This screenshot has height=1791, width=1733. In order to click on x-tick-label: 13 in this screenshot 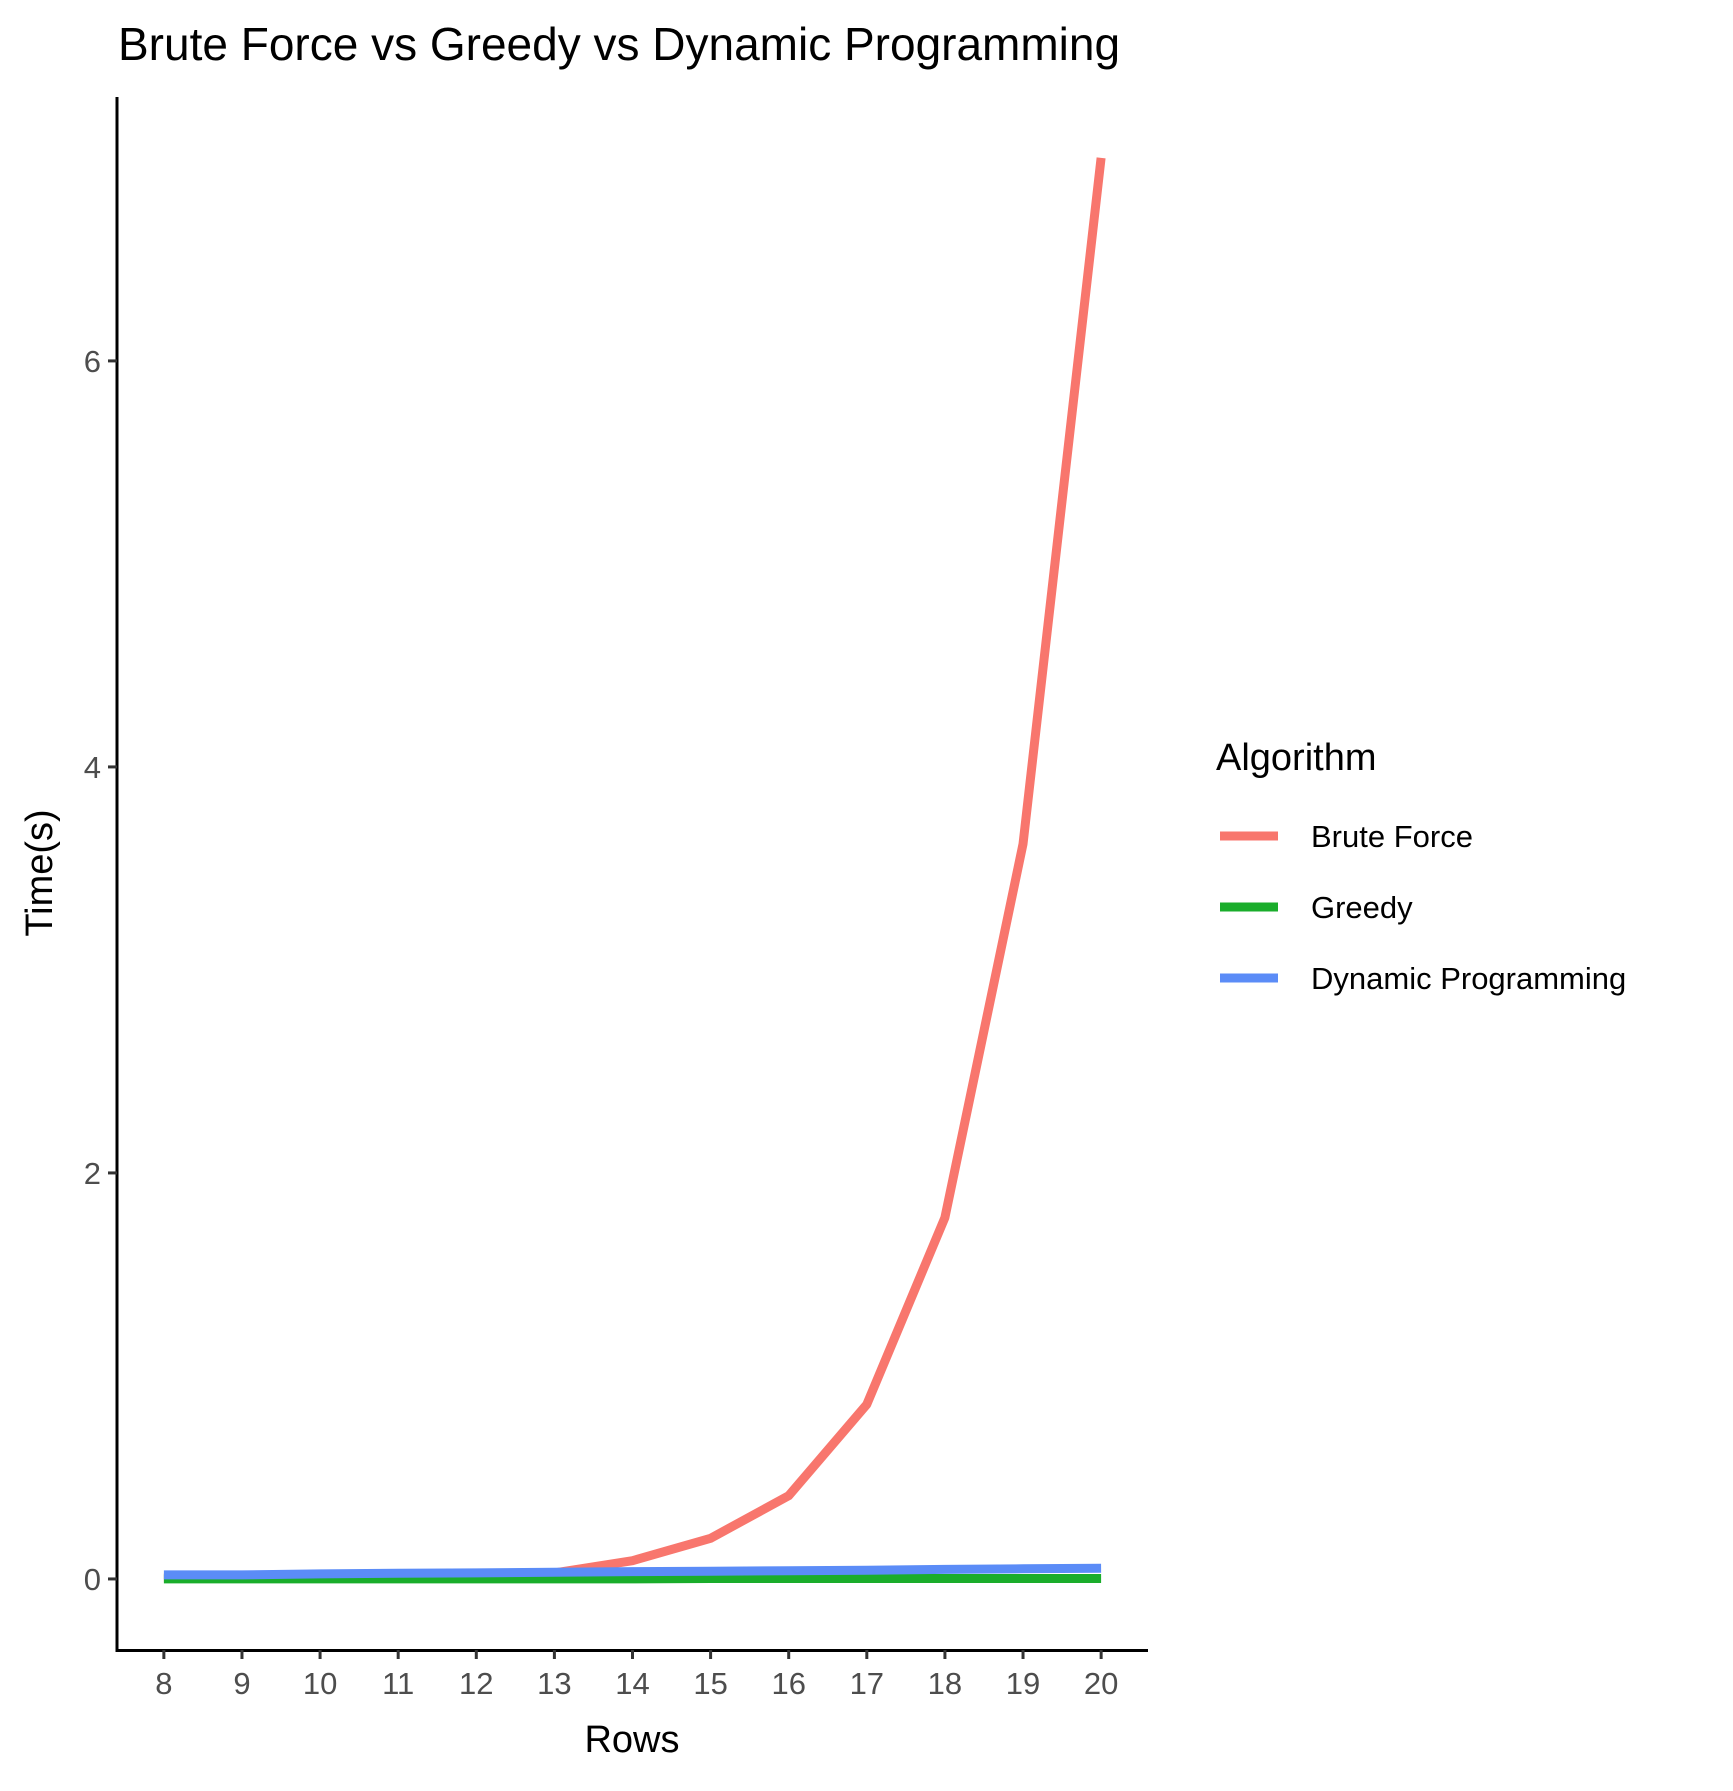, I will do `click(554, 1683)`.